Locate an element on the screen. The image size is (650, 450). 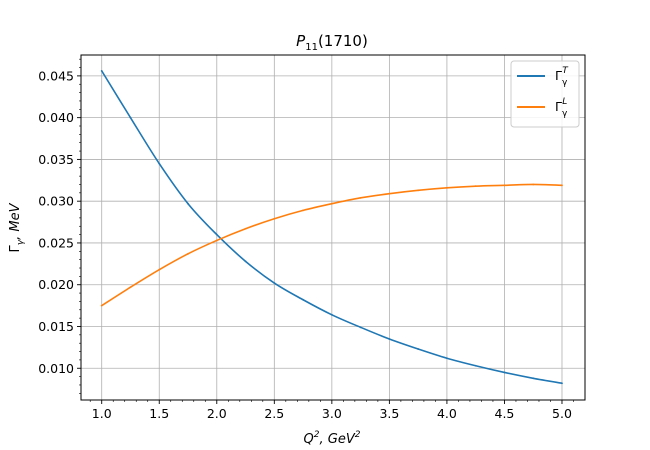
y-tick-label: 0.045 is located at coordinates (56, 75).